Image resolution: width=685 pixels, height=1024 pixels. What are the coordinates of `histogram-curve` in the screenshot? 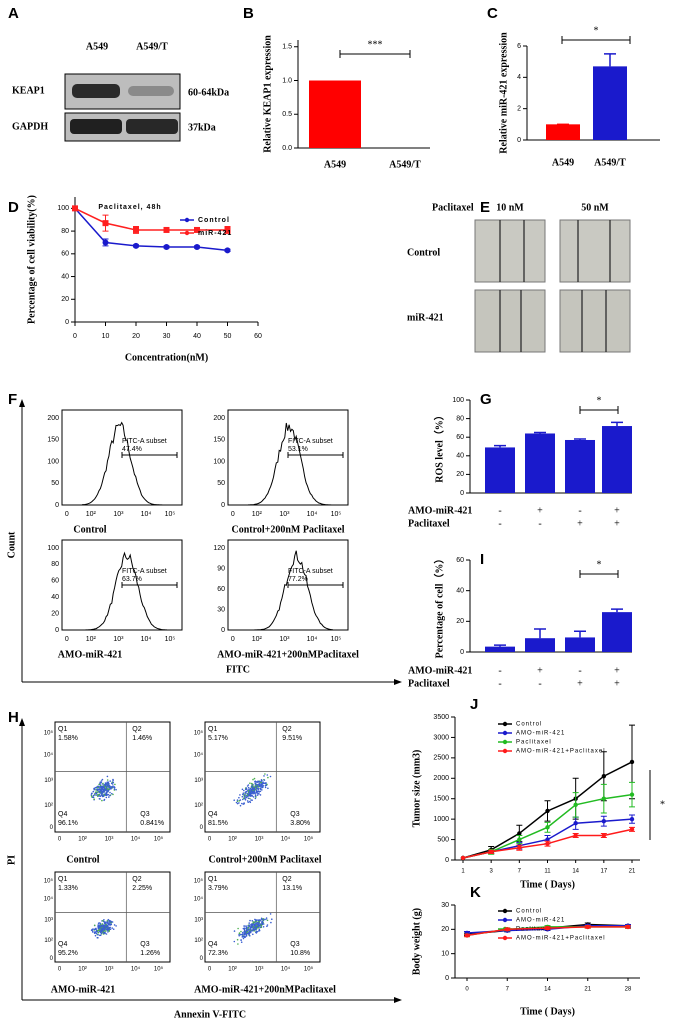 It's located at (291, 590).